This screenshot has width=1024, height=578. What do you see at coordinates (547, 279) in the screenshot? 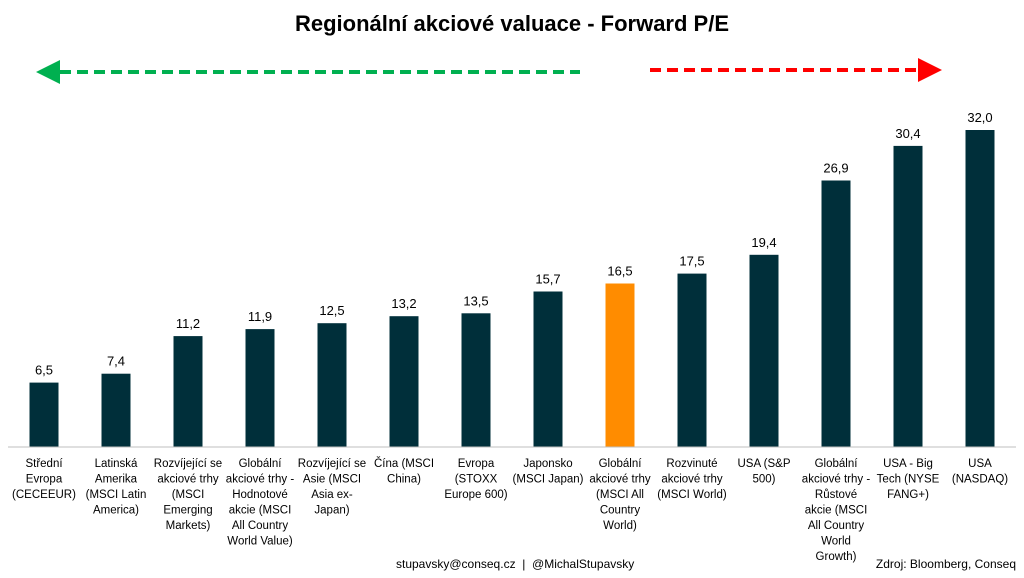
I see `value-label-8: 15,7` at bounding box center [547, 279].